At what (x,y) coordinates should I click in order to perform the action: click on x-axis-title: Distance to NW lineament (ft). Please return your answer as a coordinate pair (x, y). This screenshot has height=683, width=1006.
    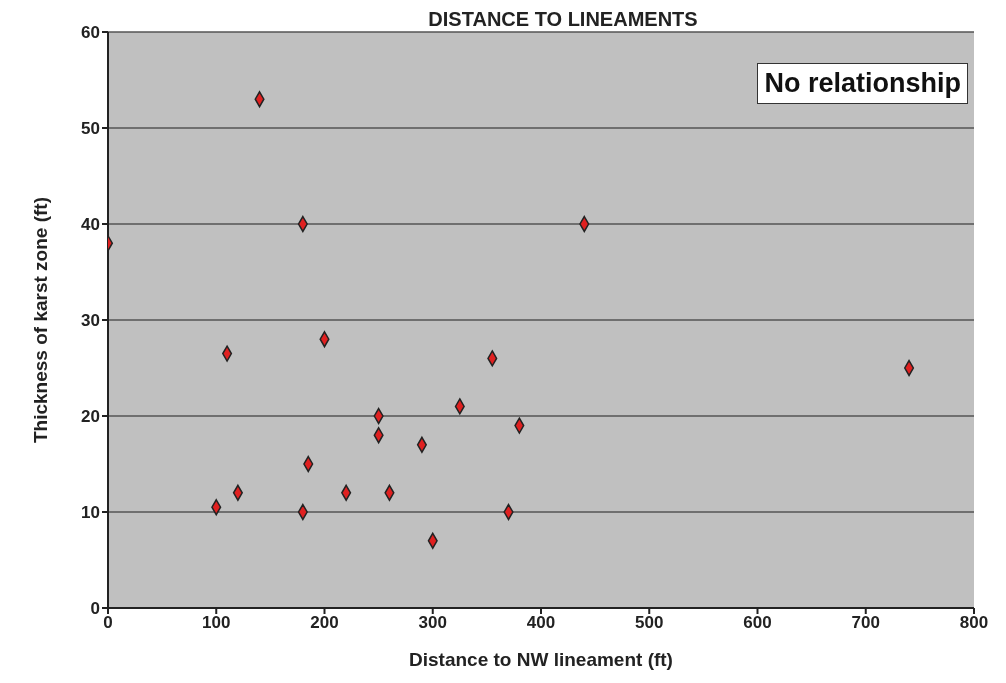
    Looking at the image, I should click on (541, 659).